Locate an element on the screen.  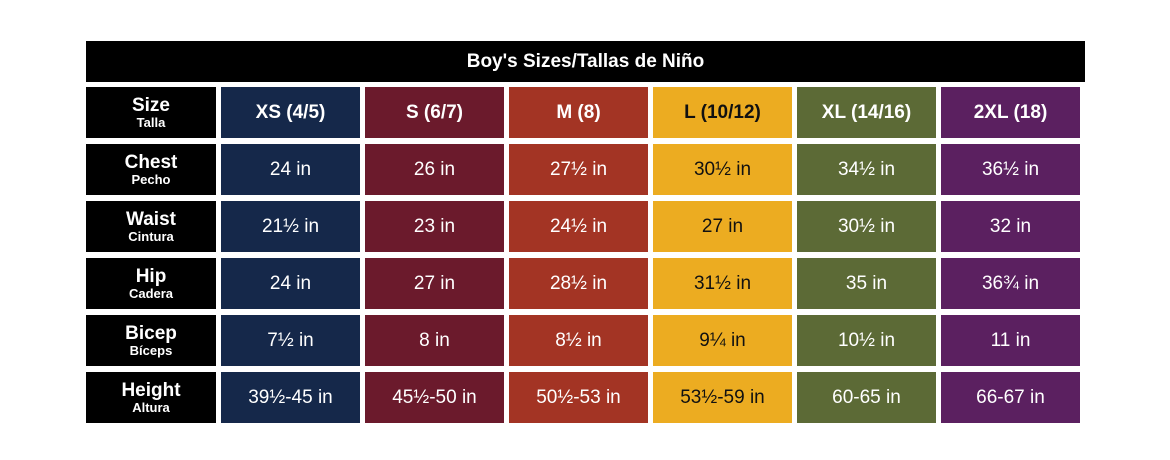
table-cell: 50½-53 in is located at coordinates (578, 397).